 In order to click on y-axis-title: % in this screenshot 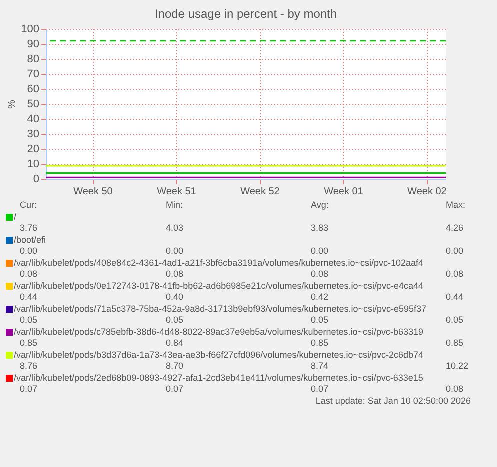, I will do `click(12, 104)`.